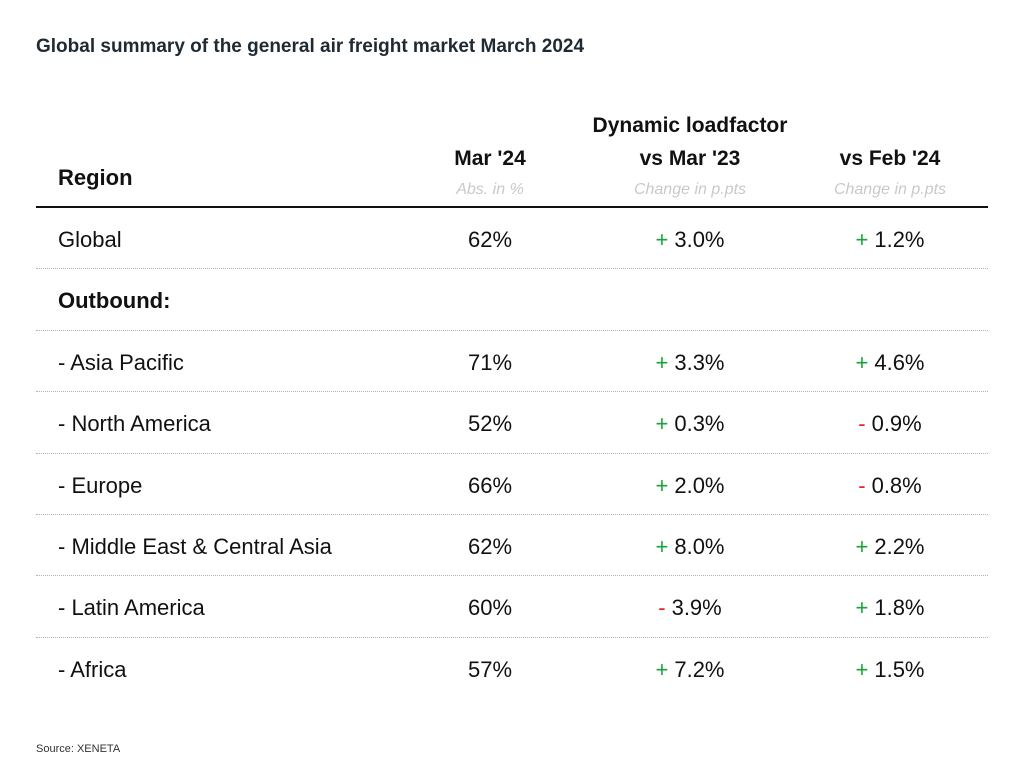 This screenshot has height=768, width=1024. I want to click on table-row: Global 62% +3.0% +1.2%, so click(512, 239).